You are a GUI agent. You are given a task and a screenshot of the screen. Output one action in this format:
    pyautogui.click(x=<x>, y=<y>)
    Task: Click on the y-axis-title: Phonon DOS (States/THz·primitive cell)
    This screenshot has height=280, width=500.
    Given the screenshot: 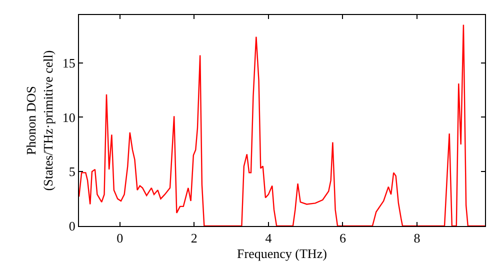 What is the action you would take?
    pyautogui.click(x=39, y=120)
    